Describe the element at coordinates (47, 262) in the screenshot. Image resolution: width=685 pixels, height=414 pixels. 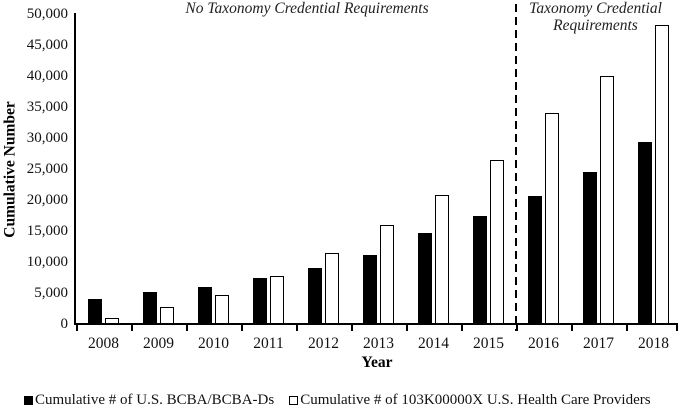
I see `y-tick-label-10000: 10,000` at that location.